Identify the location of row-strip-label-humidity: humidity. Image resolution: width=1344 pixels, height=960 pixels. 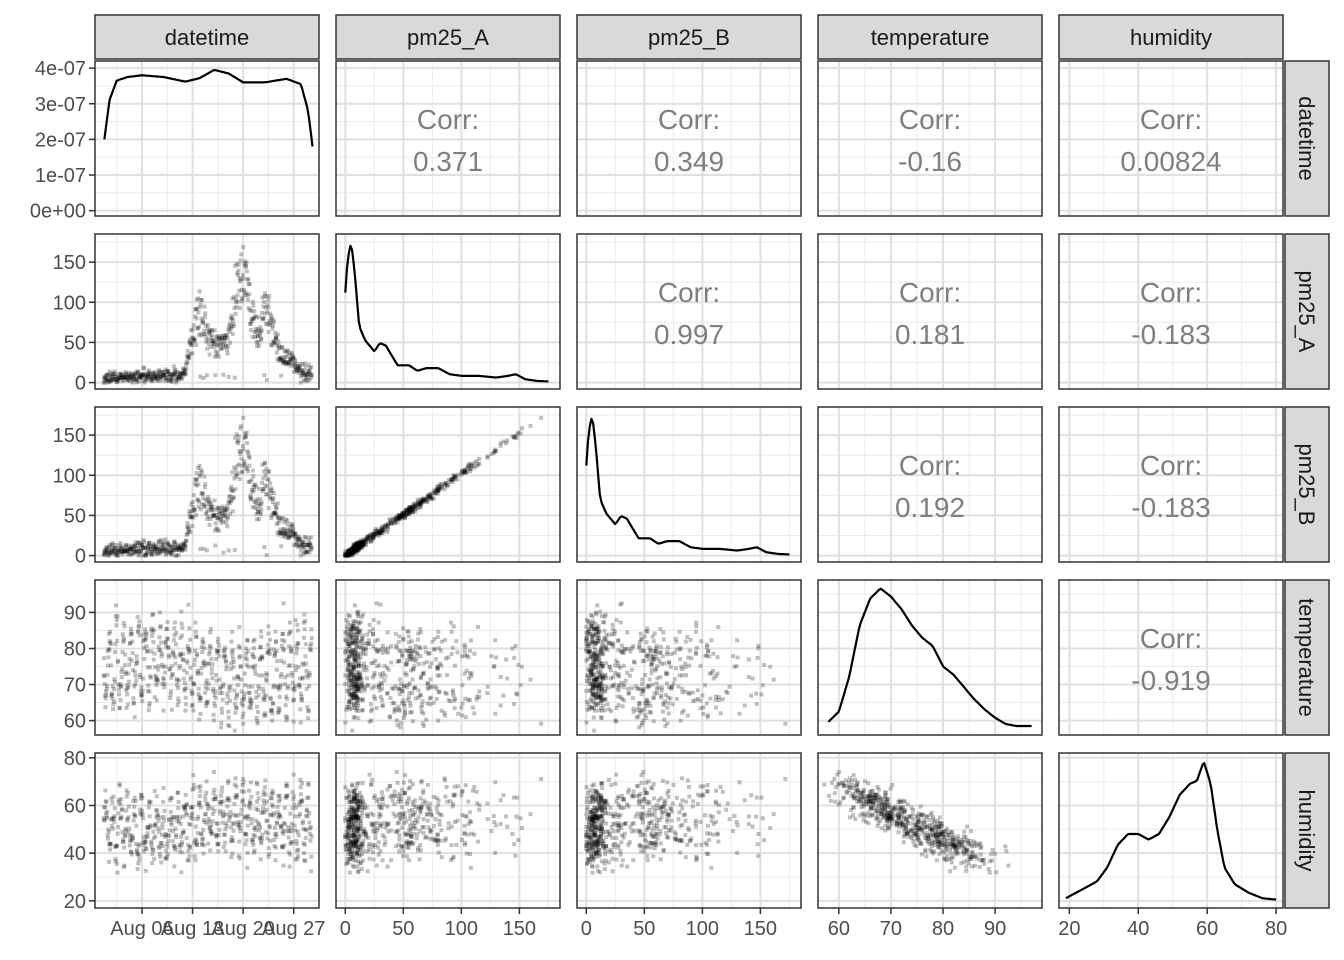
(1306, 831).